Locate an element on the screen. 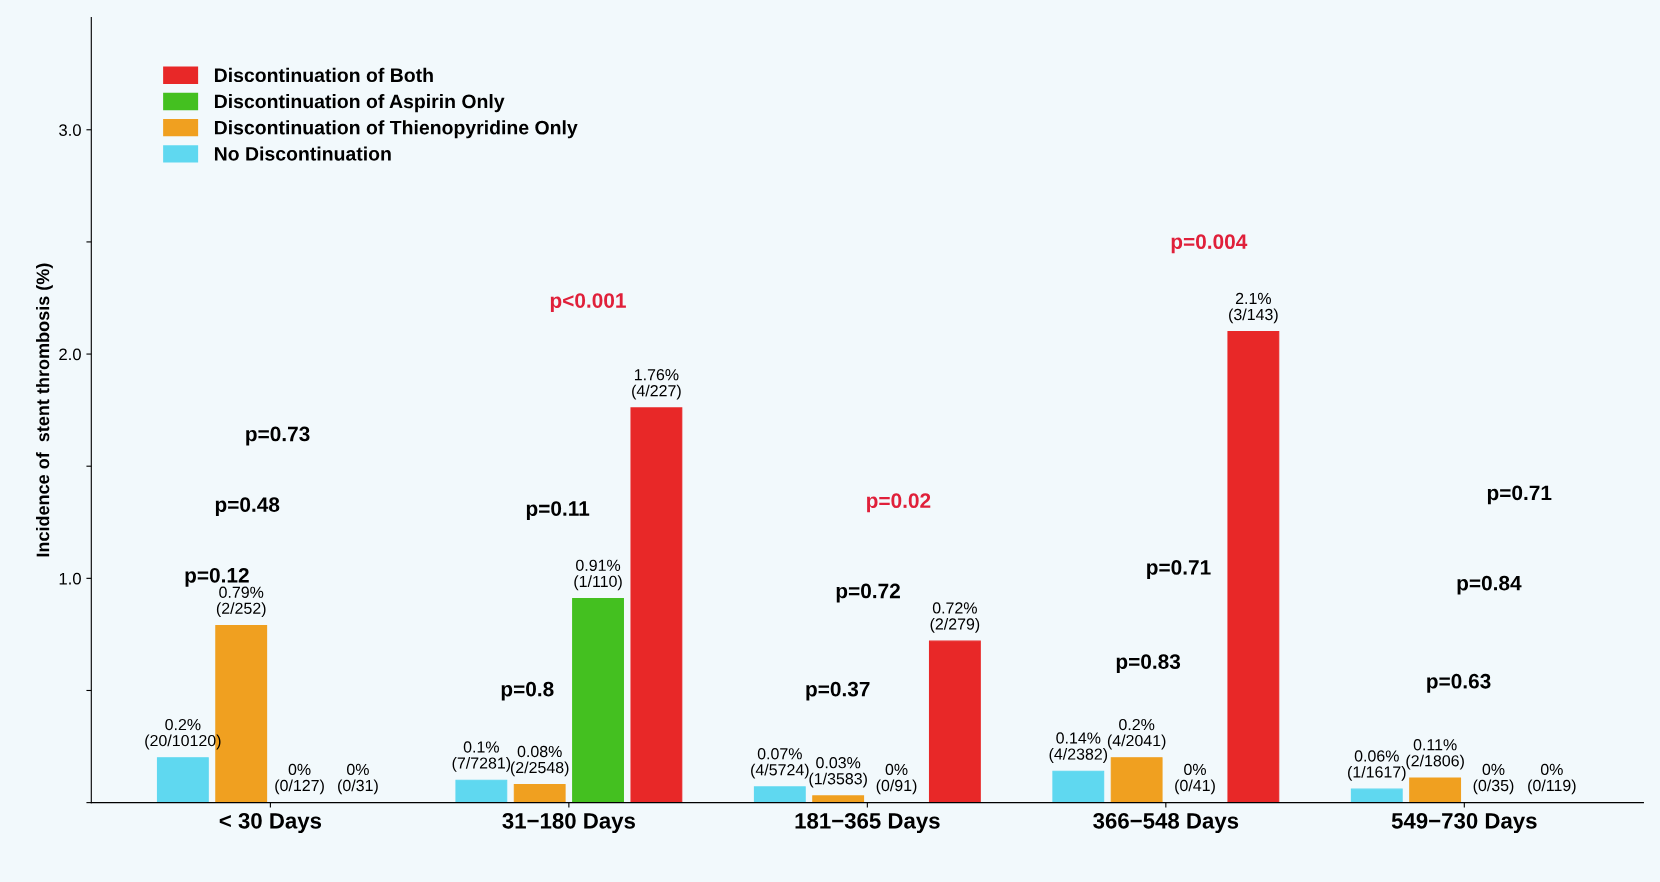 This screenshot has width=1660, height=882. annotation: p=0.72 is located at coordinates (868, 593).